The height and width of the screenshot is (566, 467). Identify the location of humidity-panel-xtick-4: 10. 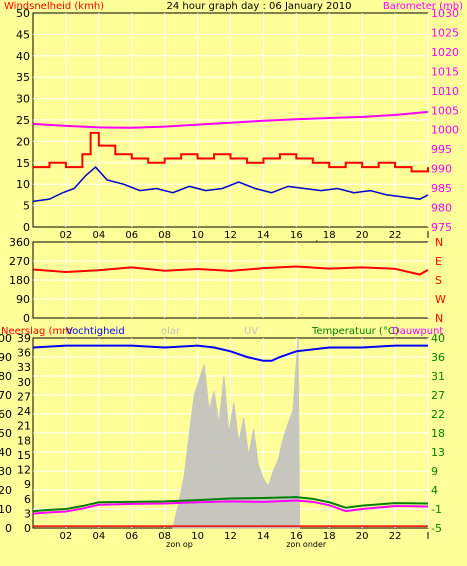
(197, 536).